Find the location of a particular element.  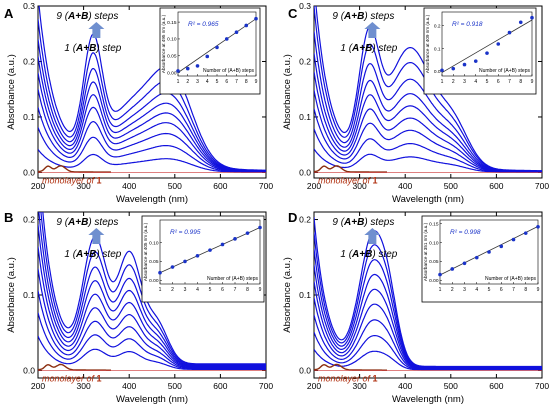

inset-y-tick-label: 0.10 is located at coordinates (172, 40).